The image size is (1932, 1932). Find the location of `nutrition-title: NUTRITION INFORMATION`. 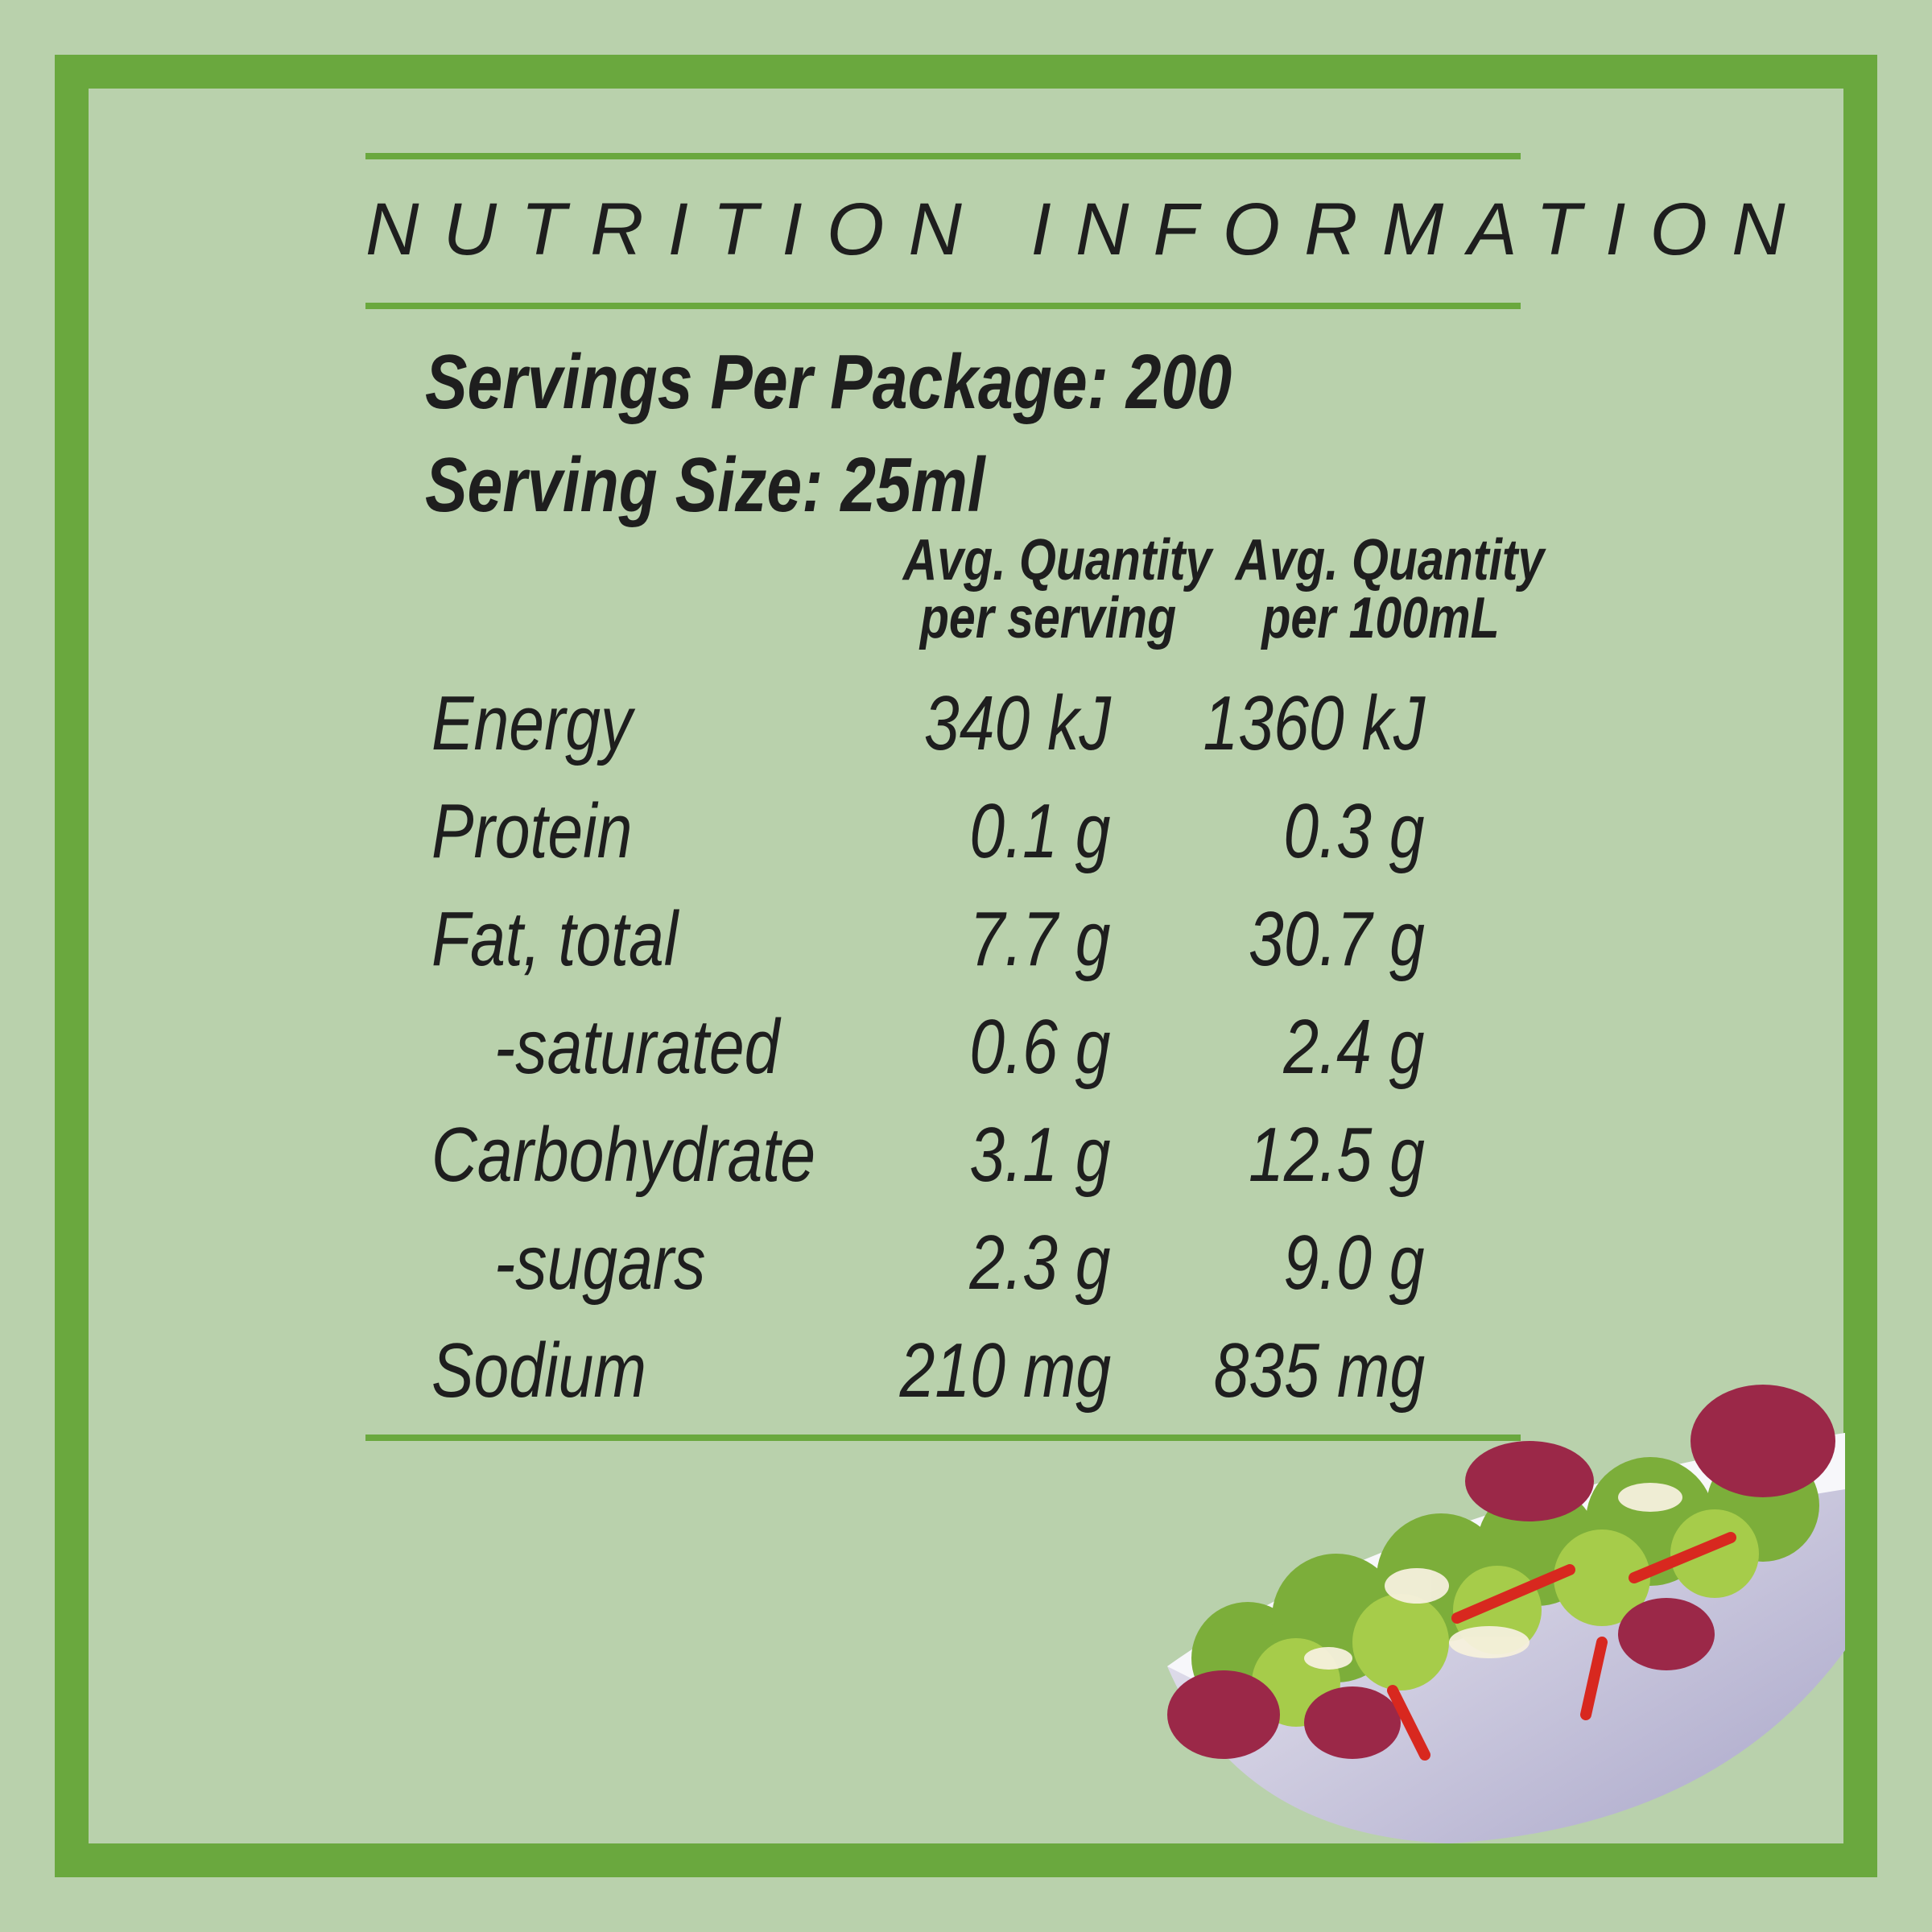

nutrition-title: NUTRITION INFORMATION is located at coordinates (1087, 229).